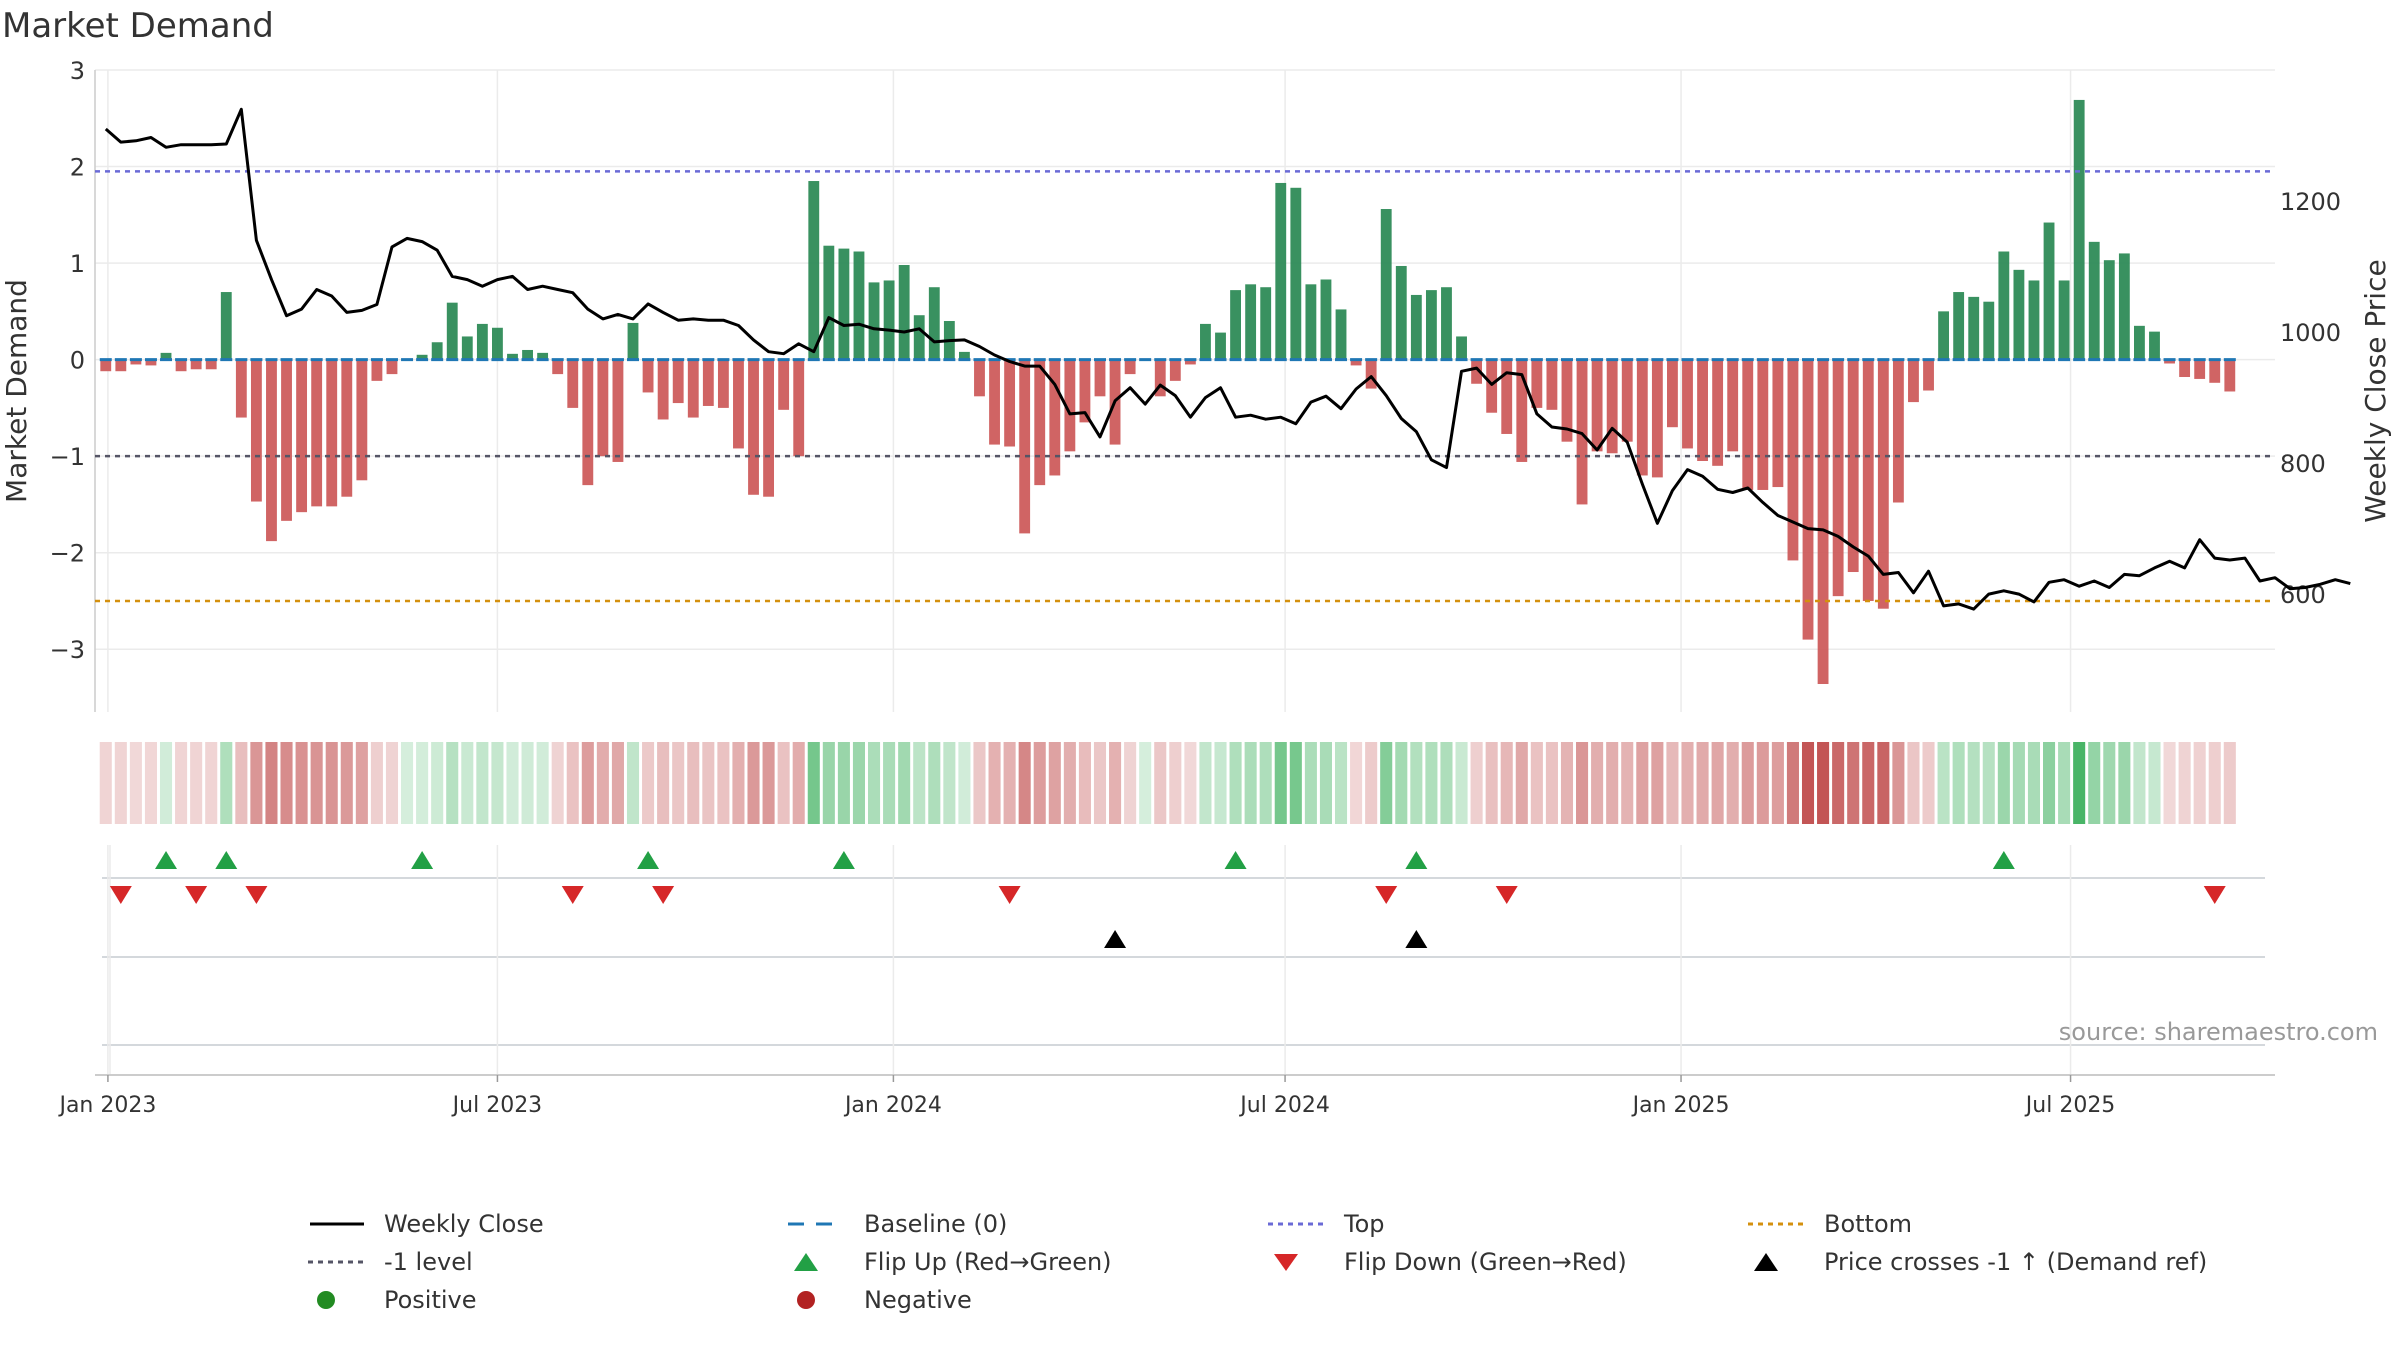  Describe the element at coordinates (1286, 1262) in the screenshot. I see `legend-symbol-flip-down` at that location.